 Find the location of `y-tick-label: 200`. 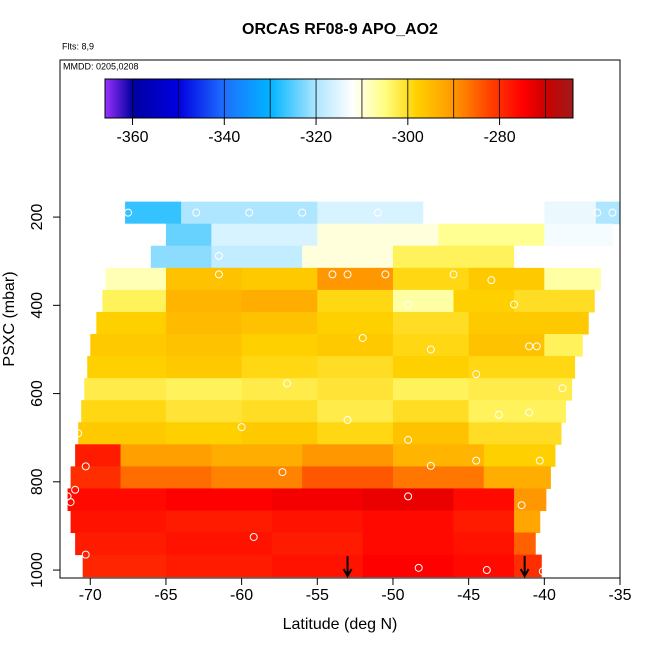

y-tick-label: 200 is located at coordinates (37, 217).